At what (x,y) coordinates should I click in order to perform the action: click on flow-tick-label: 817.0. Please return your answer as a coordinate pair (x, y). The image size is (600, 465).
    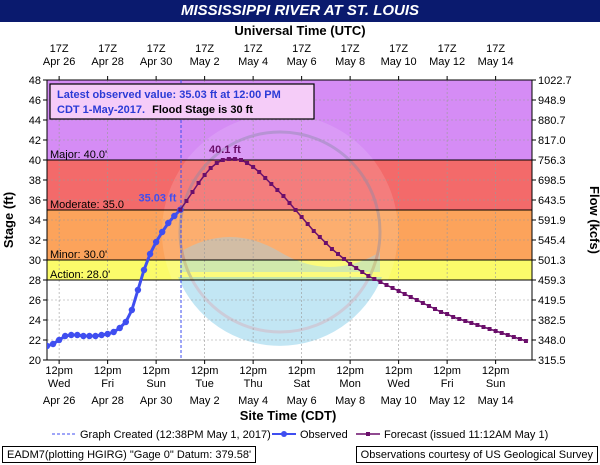
    Looking at the image, I should click on (552, 141).